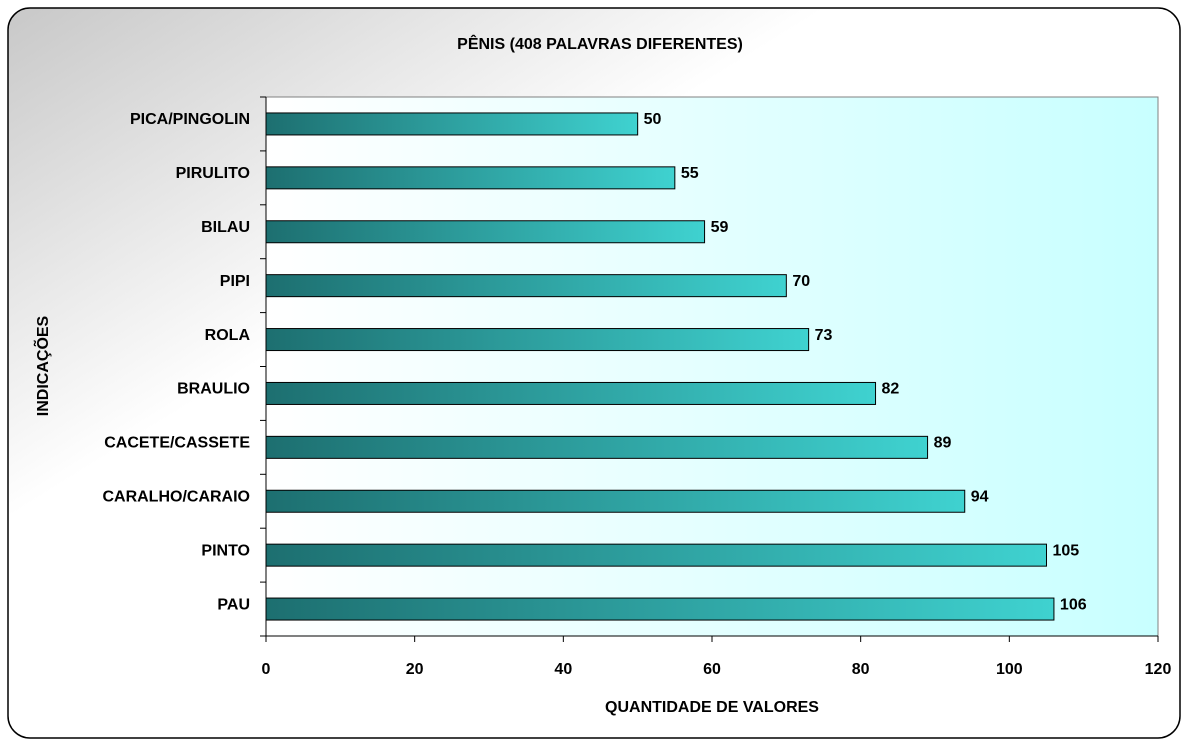 This screenshot has height=744, width=1187. Describe the element at coordinates (720, 227) in the screenshot. I see `data-label: 59` at that location.